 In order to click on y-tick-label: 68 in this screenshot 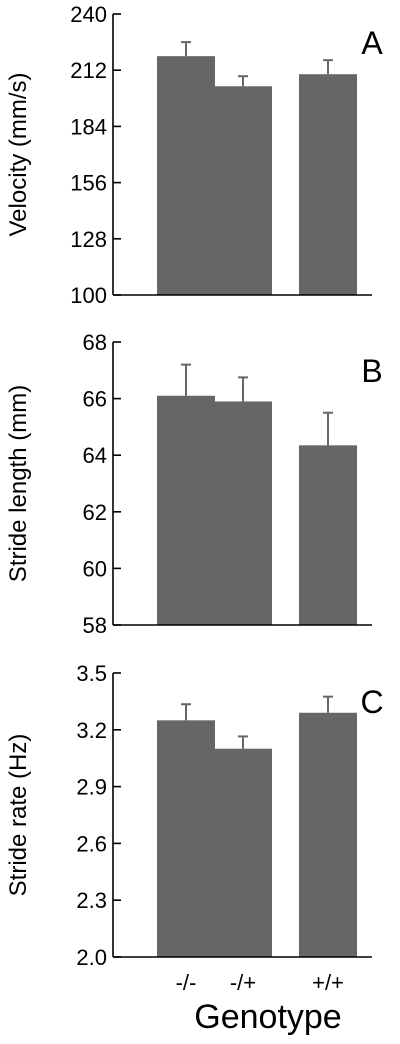, I will do `click(95, 342)`.